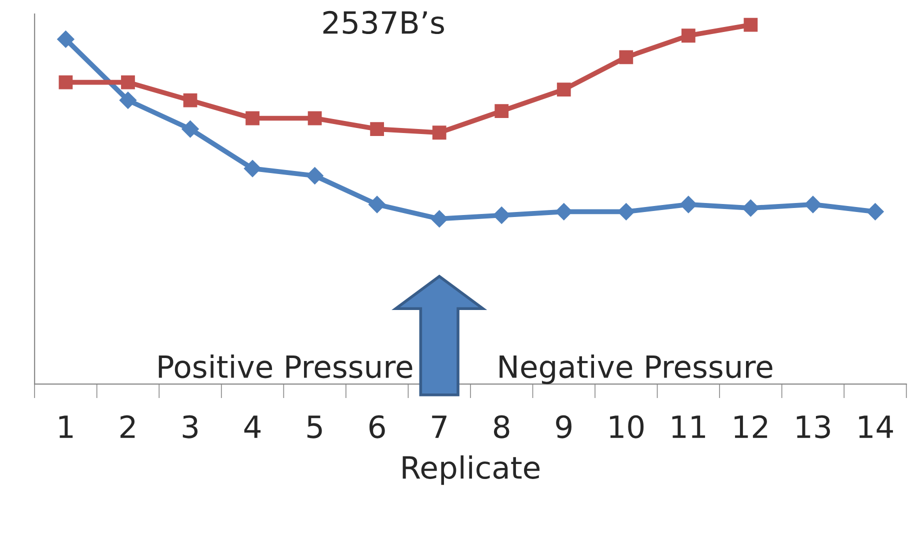 The width and height of the screenshot is (910, 541). Describe the element at coordinates (751, 426) in the screenshot. I see `x-tick-label: 12` at that location.